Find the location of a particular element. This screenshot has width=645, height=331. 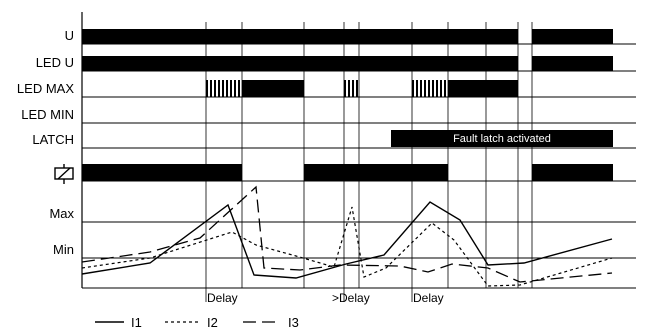

row-label-led-min: LED MIN is located at coordinates (47, 114).